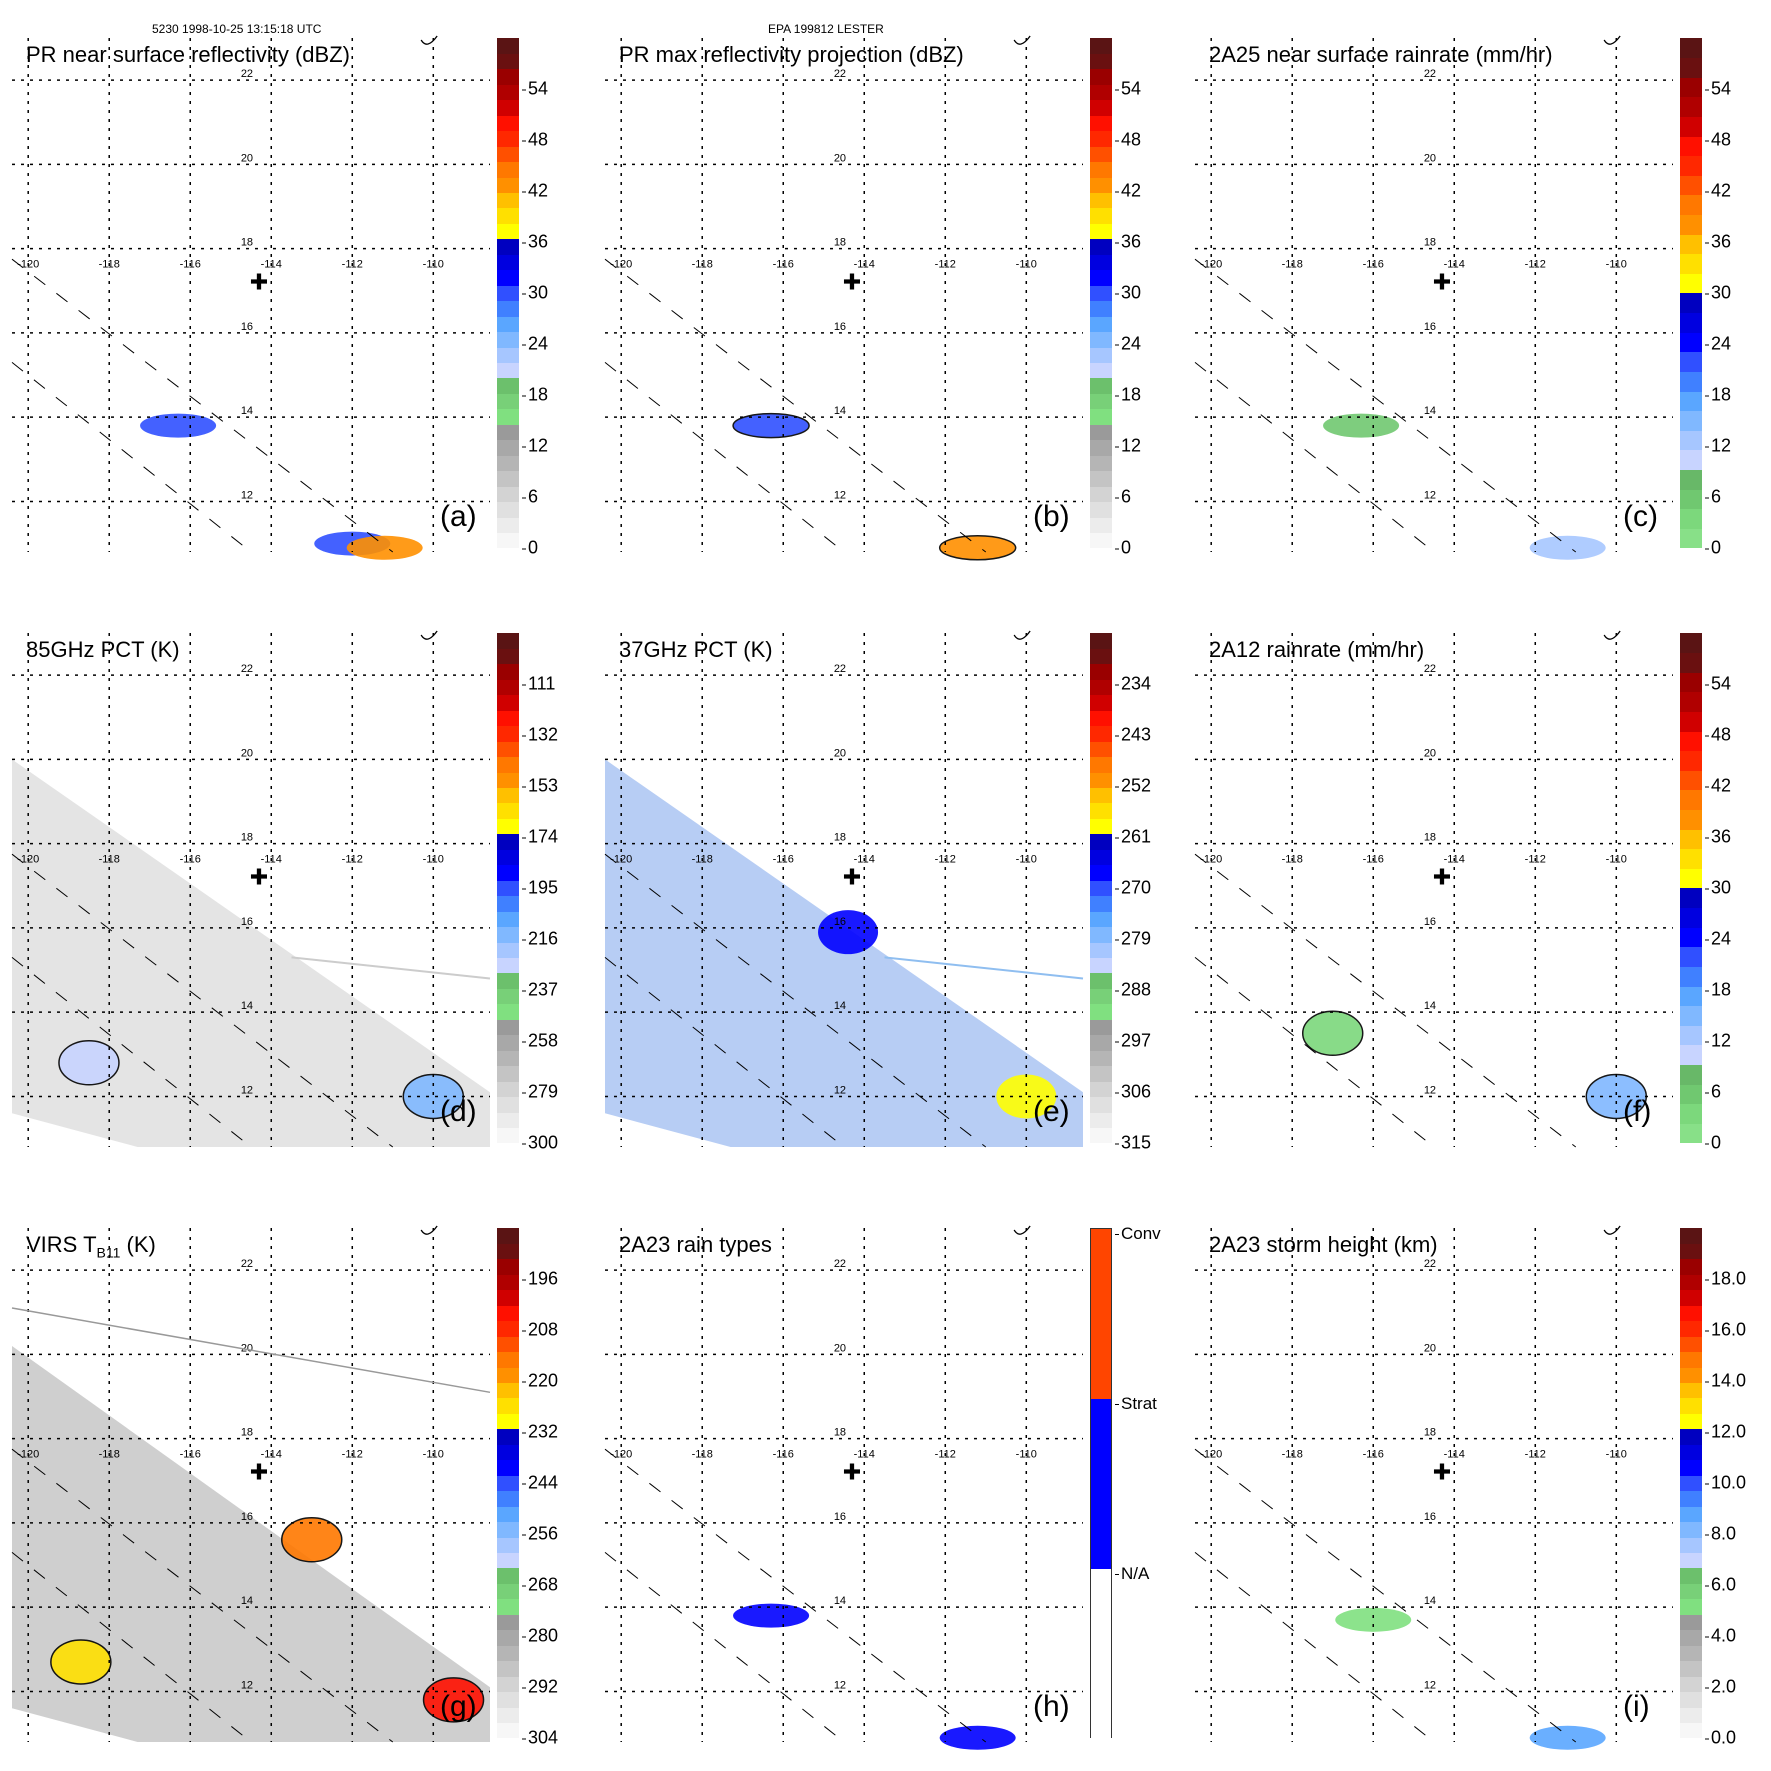  What do you see at coordinates (271, 1455) in the screenshot?
I see `lon-tick-label: -114` at bounding box center [271, 1455].